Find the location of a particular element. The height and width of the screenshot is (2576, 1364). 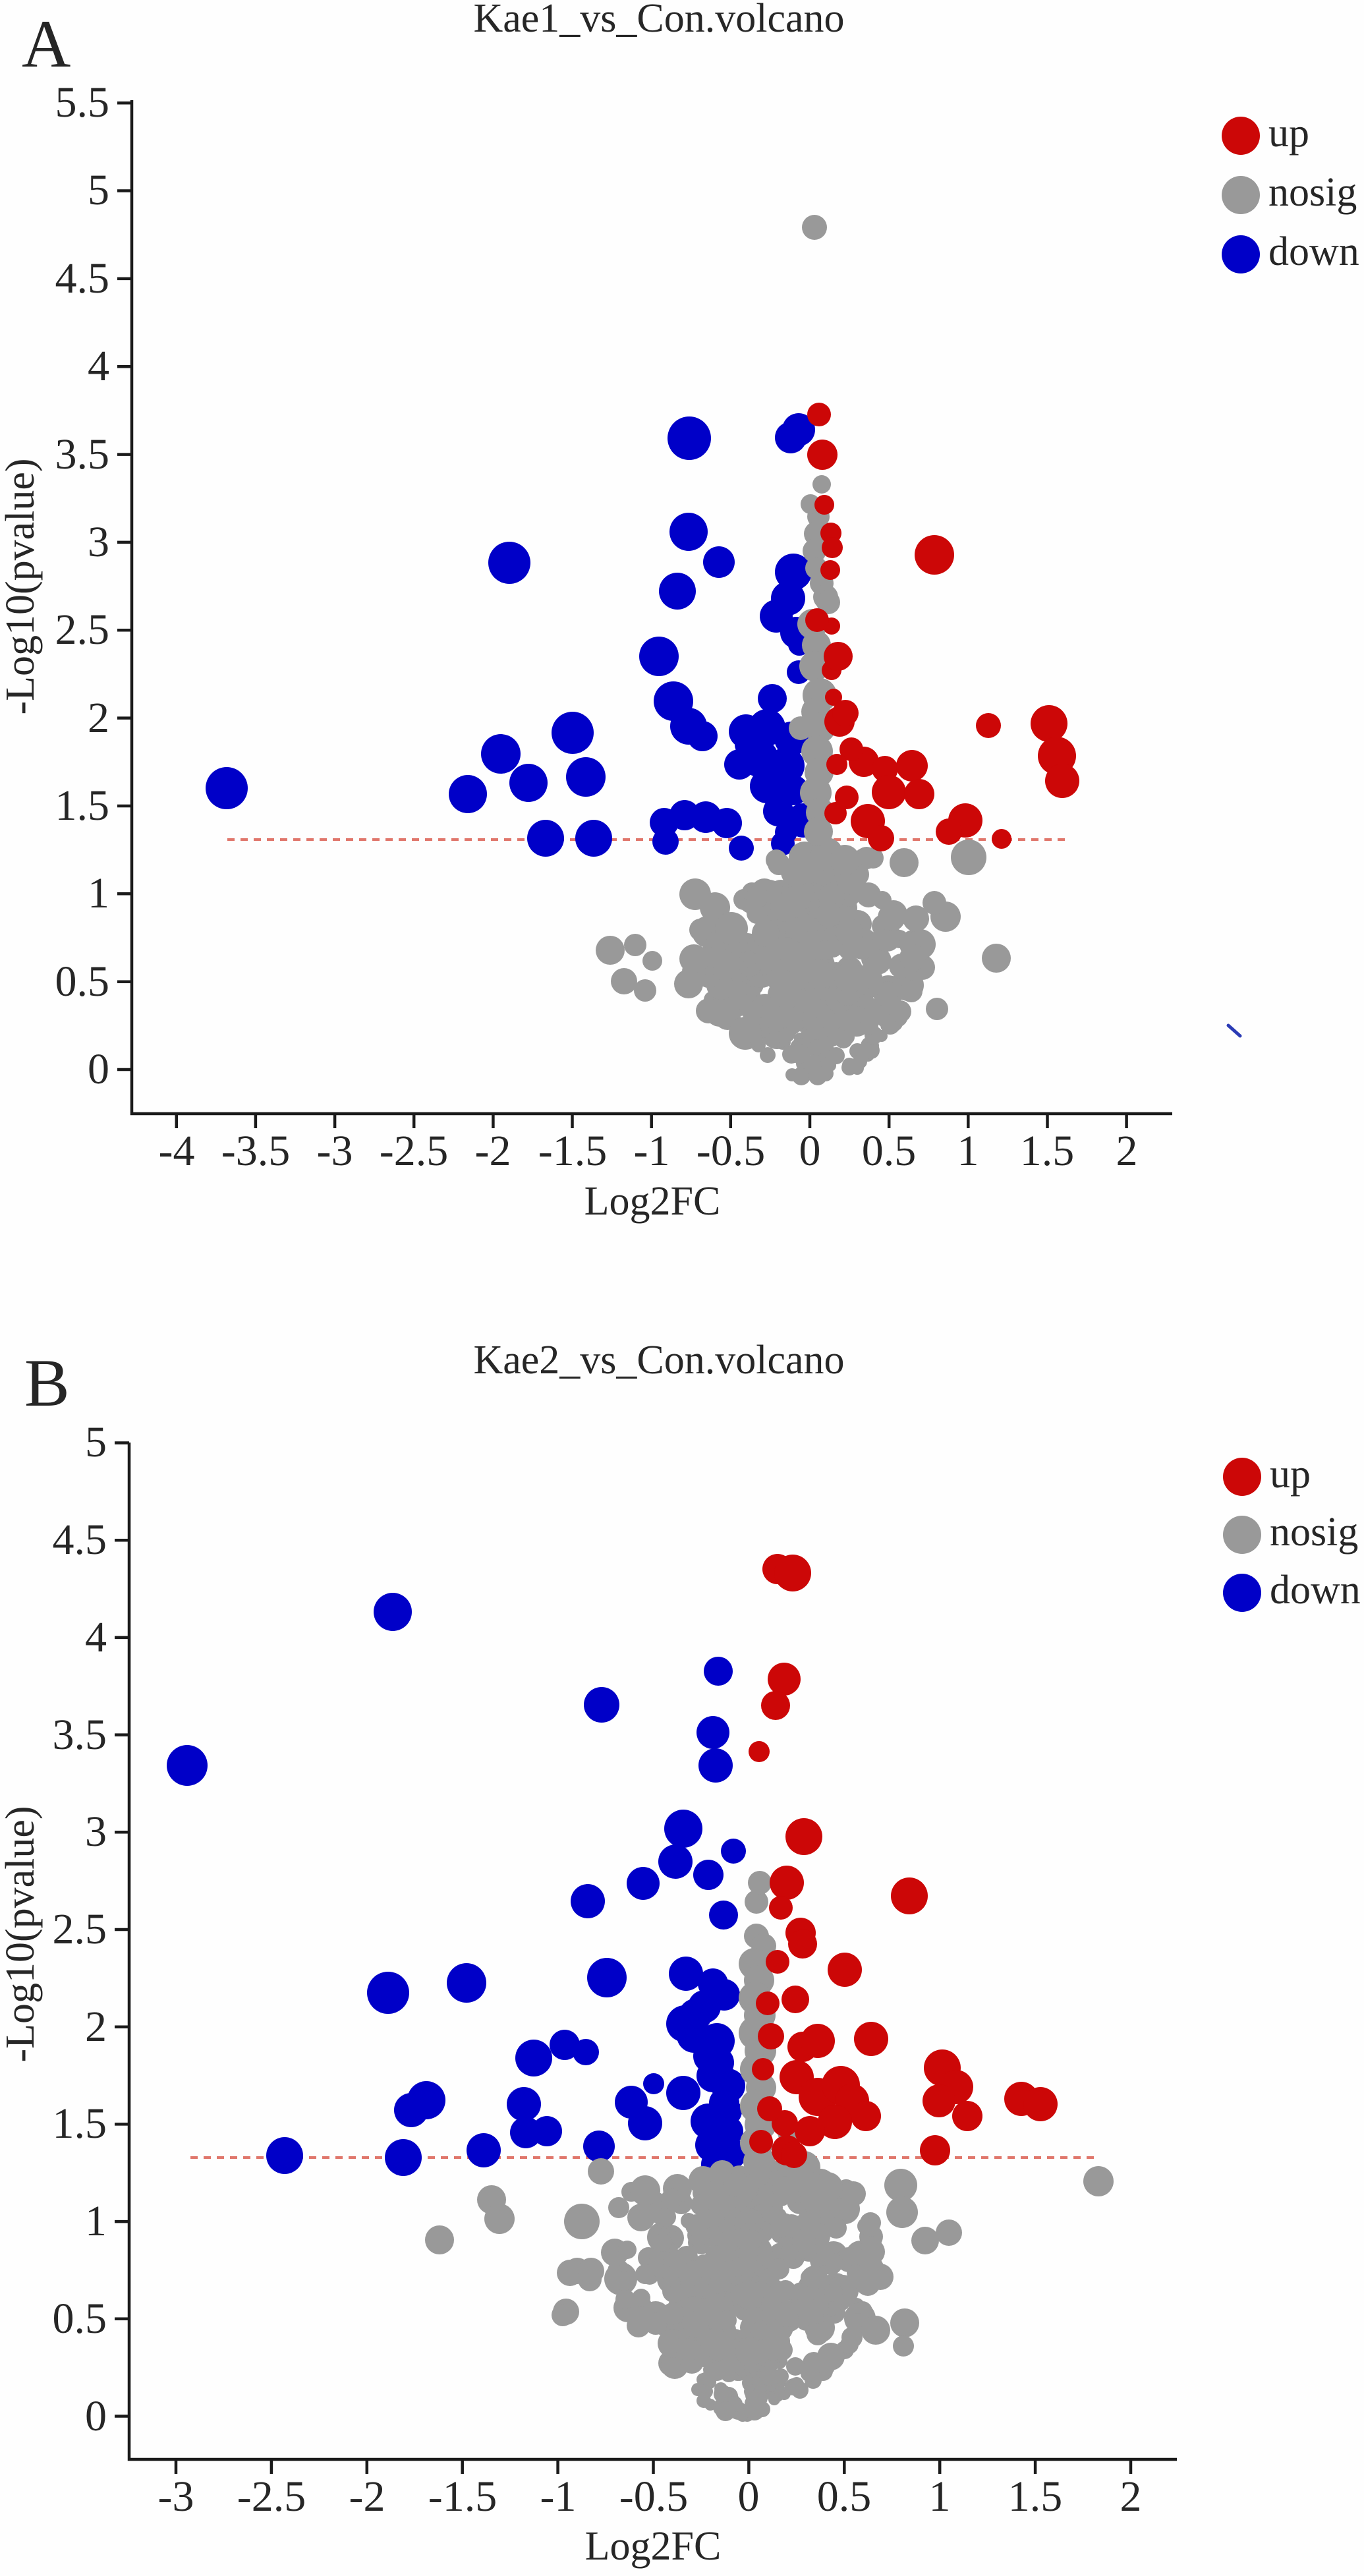

svg-text: -3.5 is located at coordinates (255, 1151).